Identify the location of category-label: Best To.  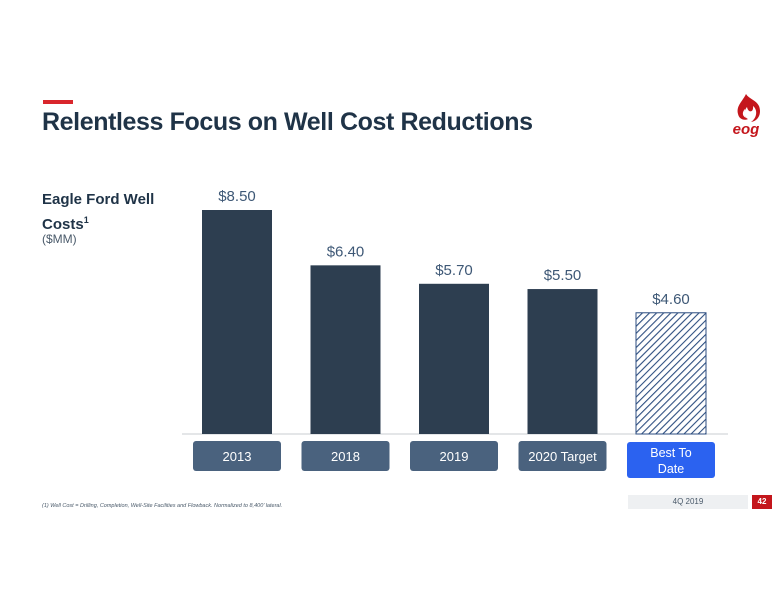
(671, 453).